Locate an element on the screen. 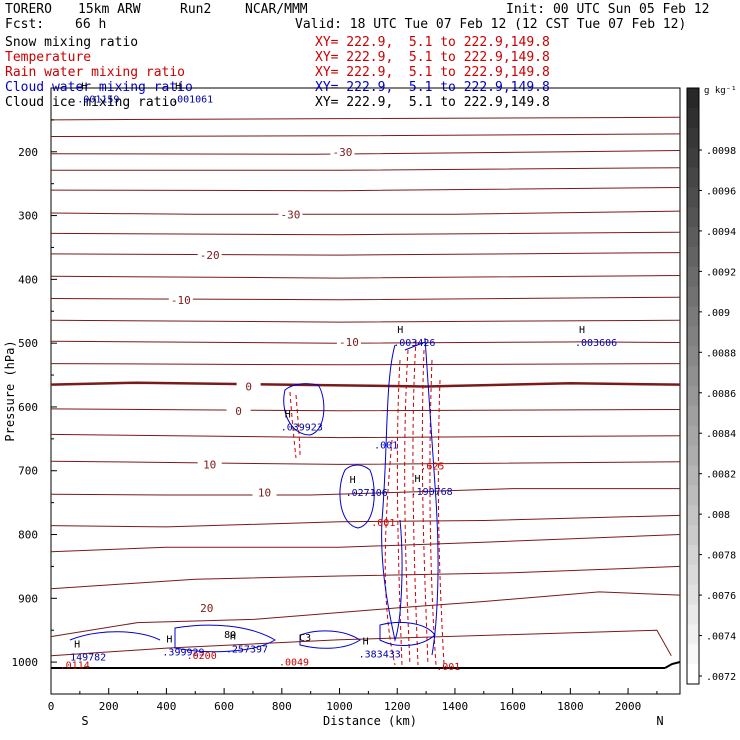 Image resolution: width=740 pixels, height=740 pixels. cloud-water-low is located at coordinates (252, 637).